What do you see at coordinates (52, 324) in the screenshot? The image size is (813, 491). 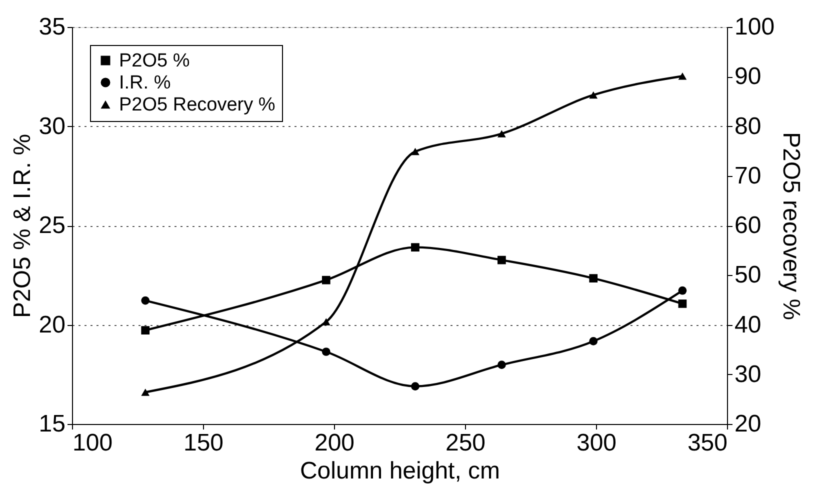 I see `y-tick-label: 20` at bounding box center [52, 324].